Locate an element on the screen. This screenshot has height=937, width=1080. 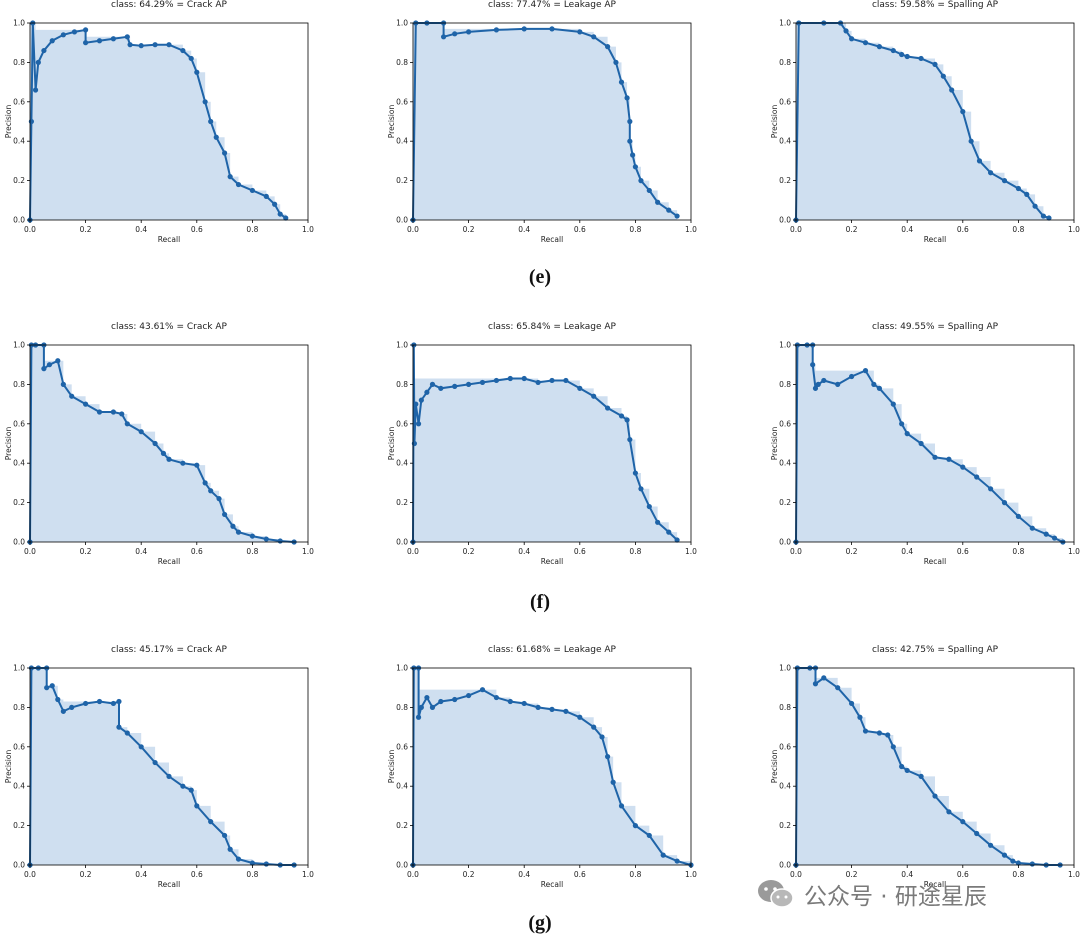
chart-title: class: 61.68% = Leakage AP is located at coordinates (552, 650).